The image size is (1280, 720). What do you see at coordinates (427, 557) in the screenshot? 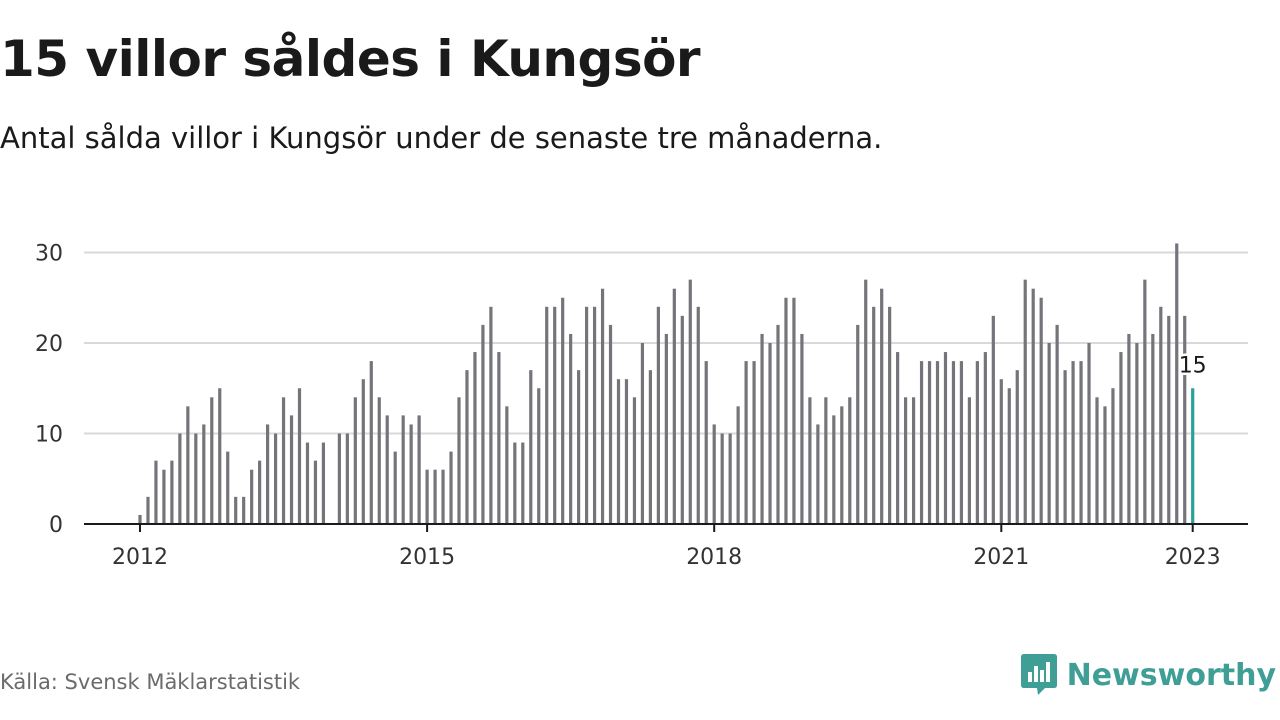
I see `x-tick-label: 2015` at bounding box center [427, 557].